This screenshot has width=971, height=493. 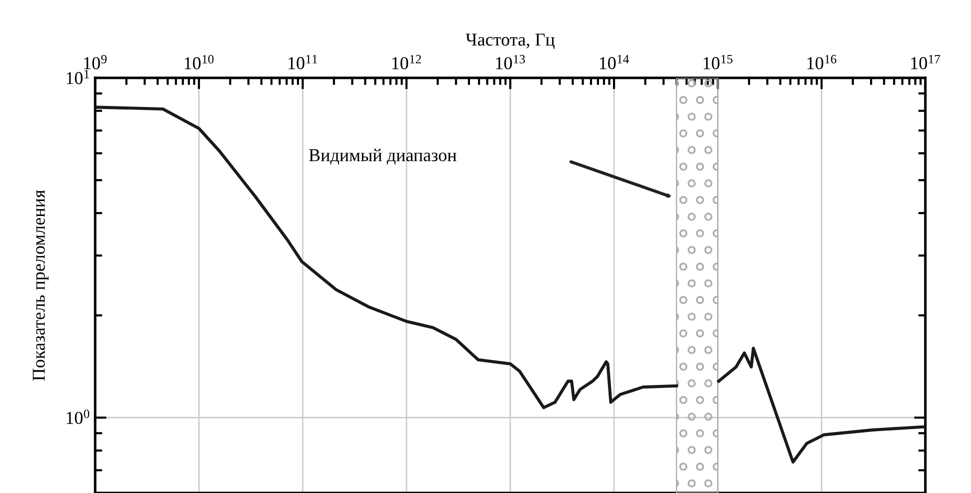 What do you see at coordinates (40, 285) in the screenshot?
I see `y-axis-title: Показатель преломления` at bounding box center [40, 285].